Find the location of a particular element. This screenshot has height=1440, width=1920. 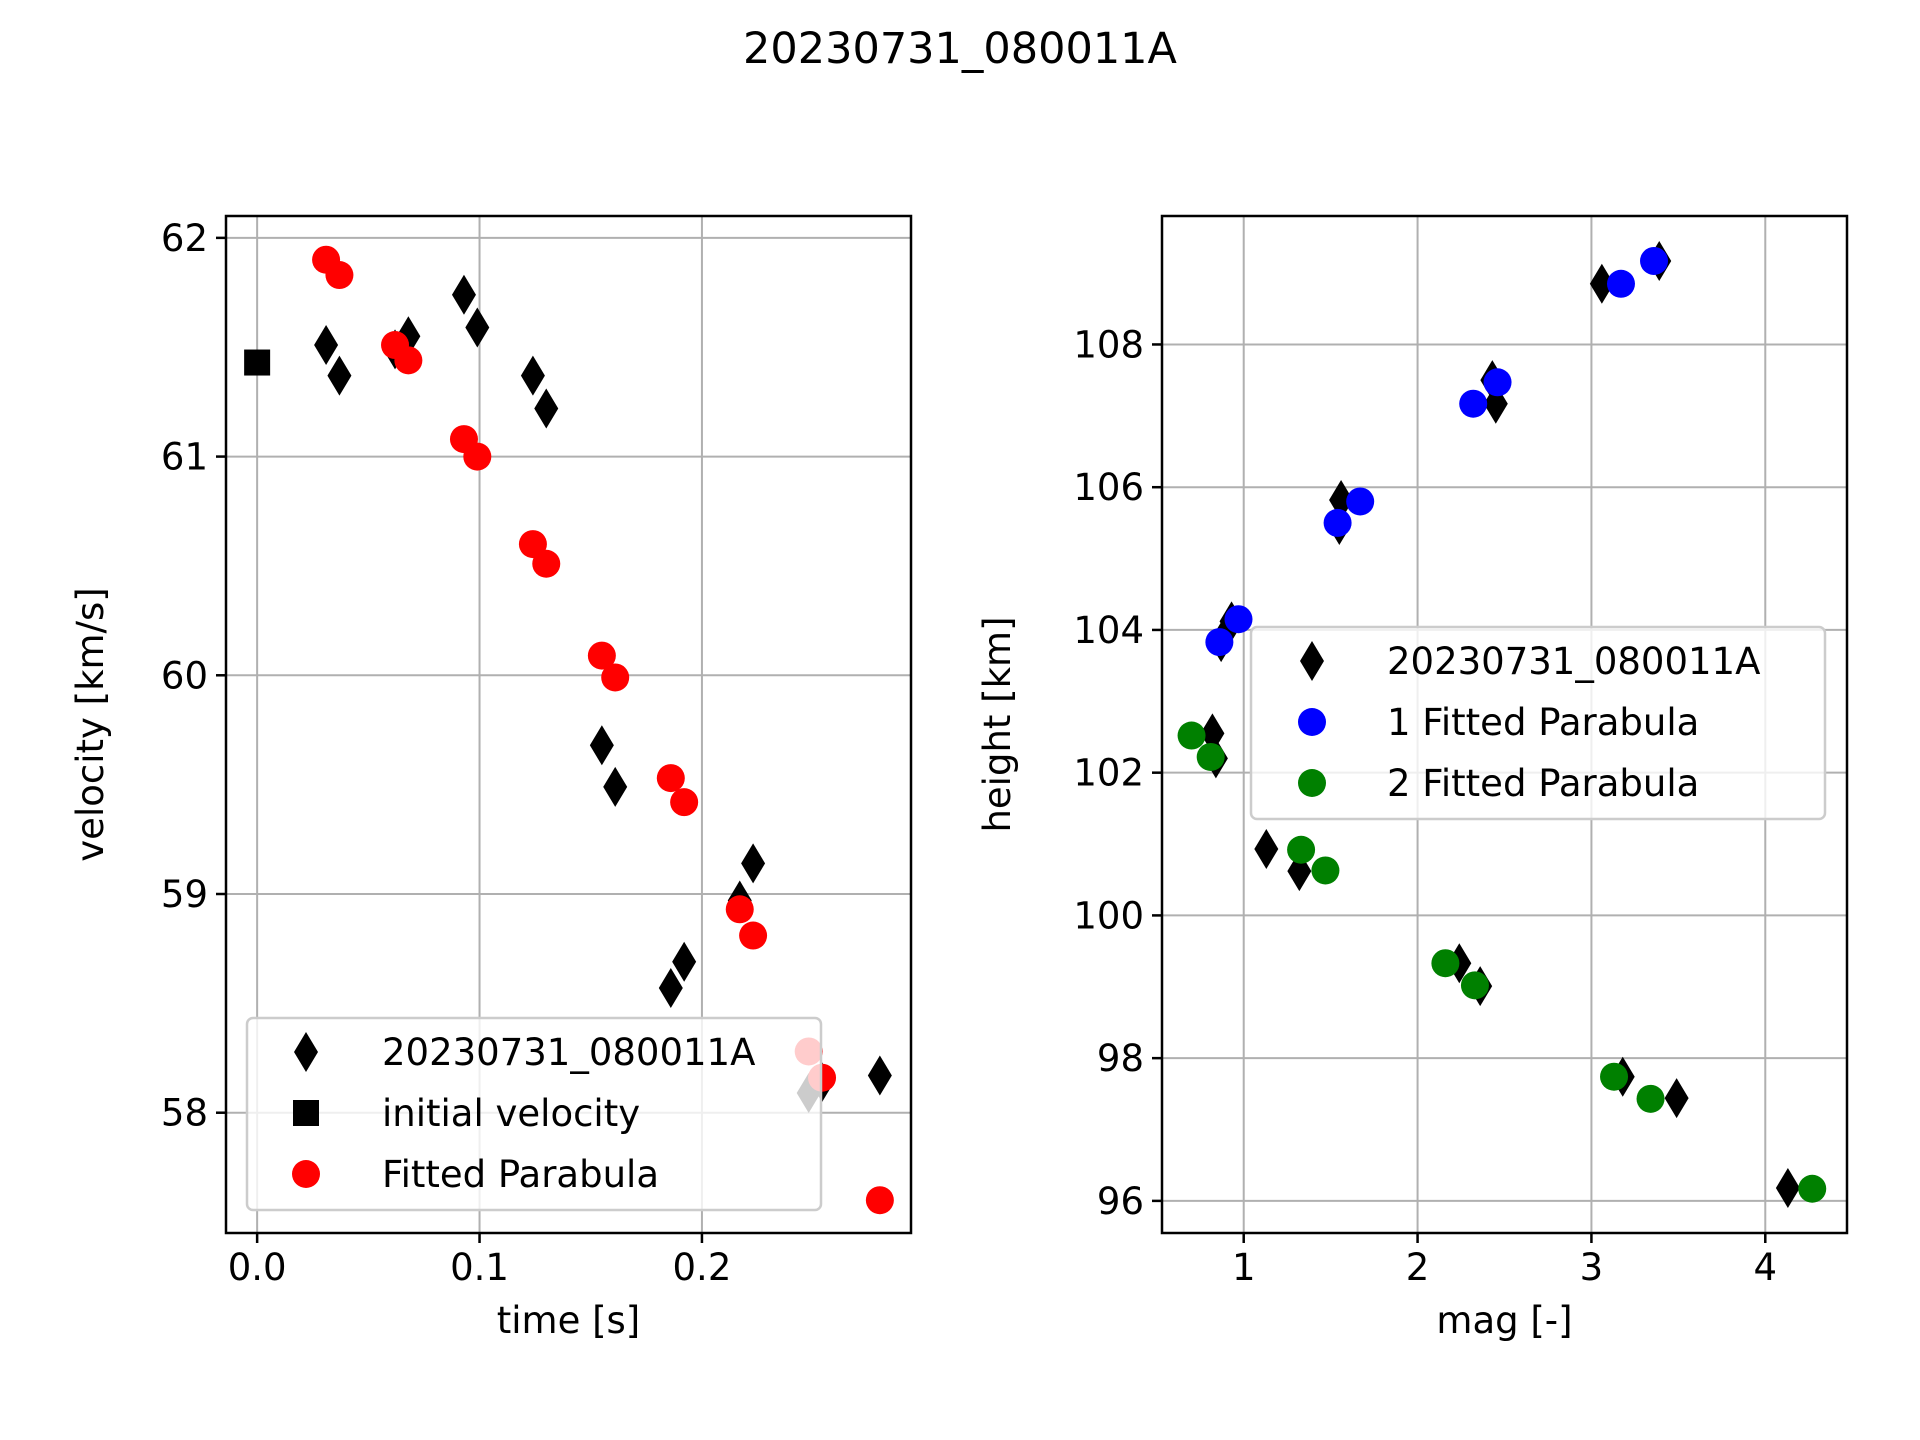

x-tick-label: 0.1 is located at coordinates (479, 1267).